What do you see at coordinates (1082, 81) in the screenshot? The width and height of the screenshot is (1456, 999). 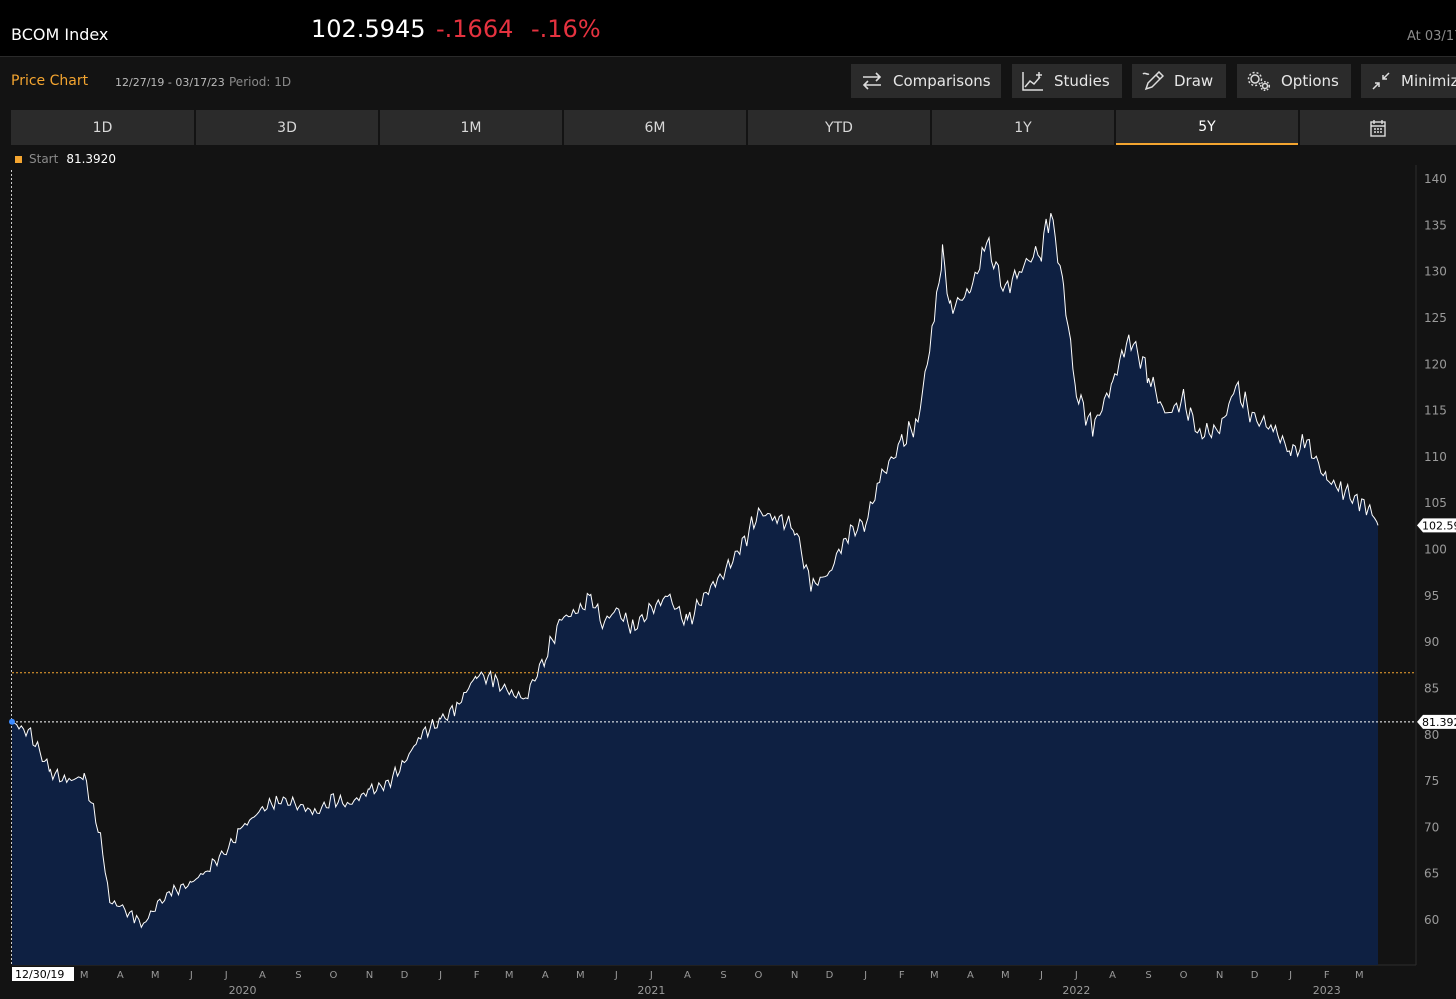 I see `studies-label: Studies` at bounding box center [1082, 81].